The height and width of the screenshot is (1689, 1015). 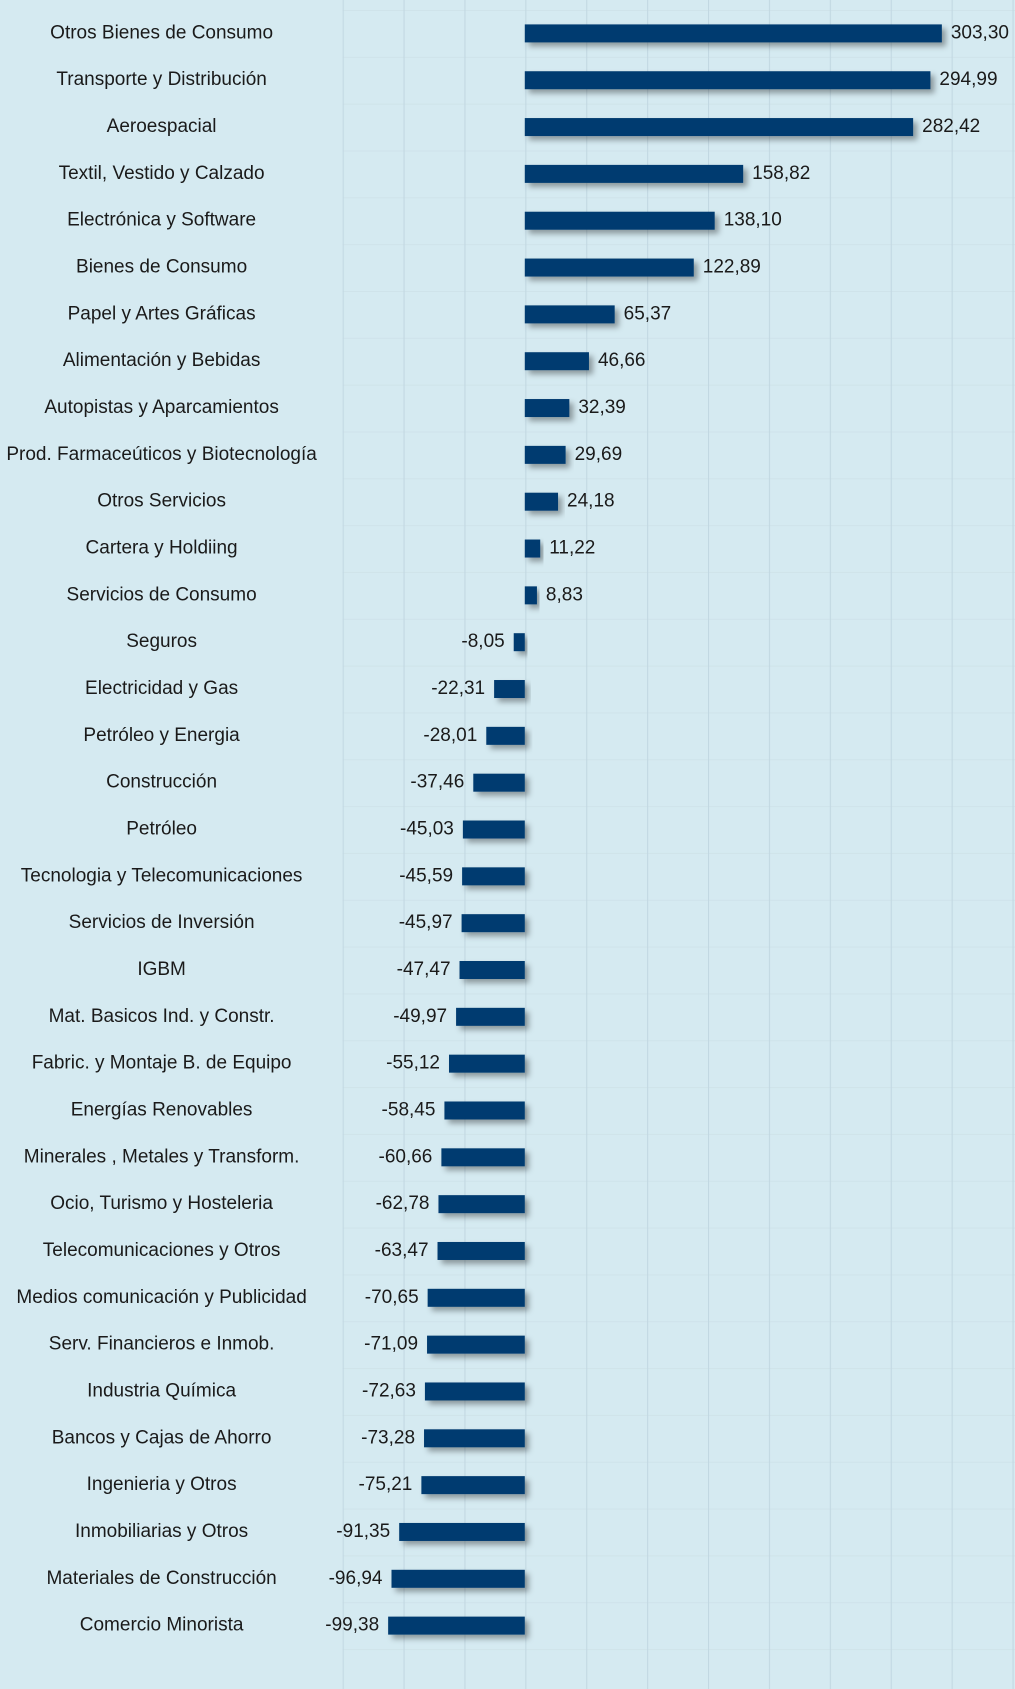 What do you see at coordinates (391, 1344) in the screenshot?
I see `value-label: -71,09` at bounding box center [391, 1344].